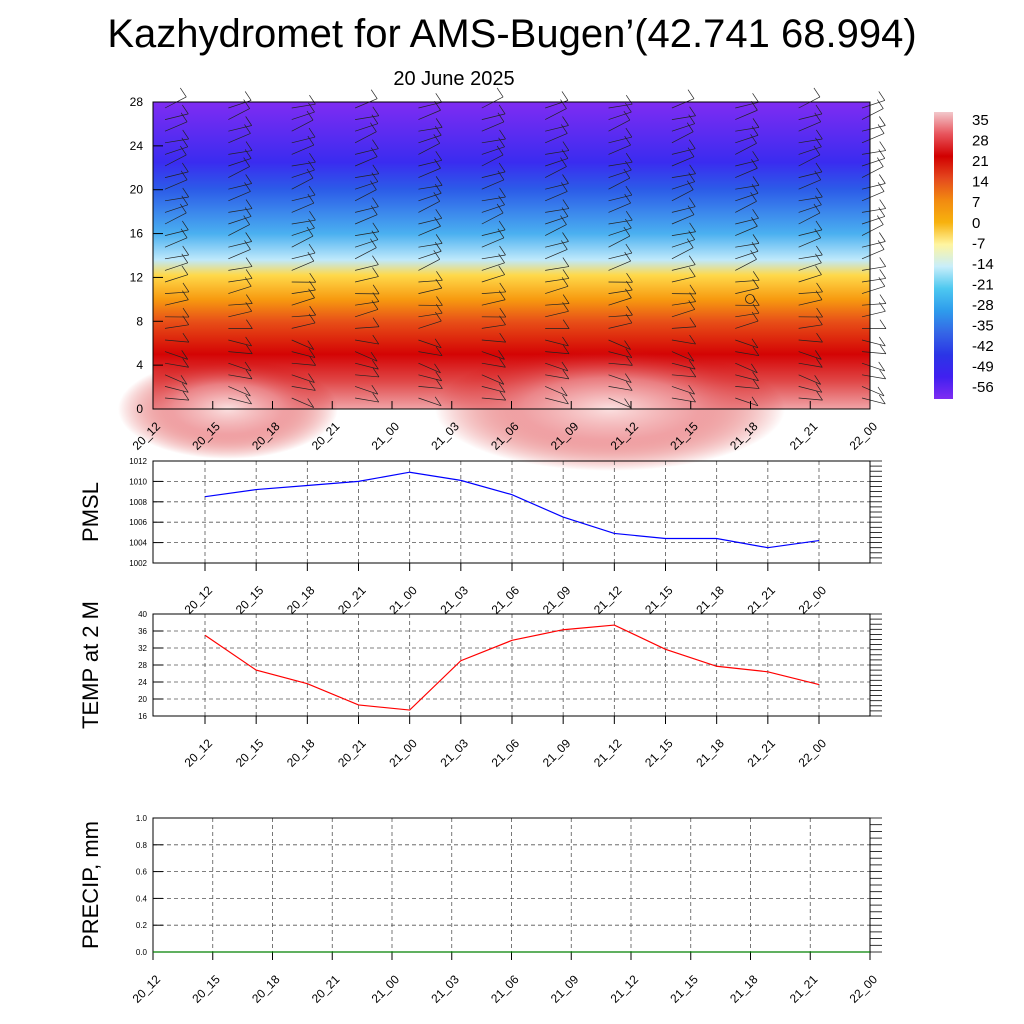 This screenshot has height=1024, width=1024. What do you see at coordinates (137, 234) in the screenshot?
I see `y-tick-label: 16` at bounding box center [137, 234].